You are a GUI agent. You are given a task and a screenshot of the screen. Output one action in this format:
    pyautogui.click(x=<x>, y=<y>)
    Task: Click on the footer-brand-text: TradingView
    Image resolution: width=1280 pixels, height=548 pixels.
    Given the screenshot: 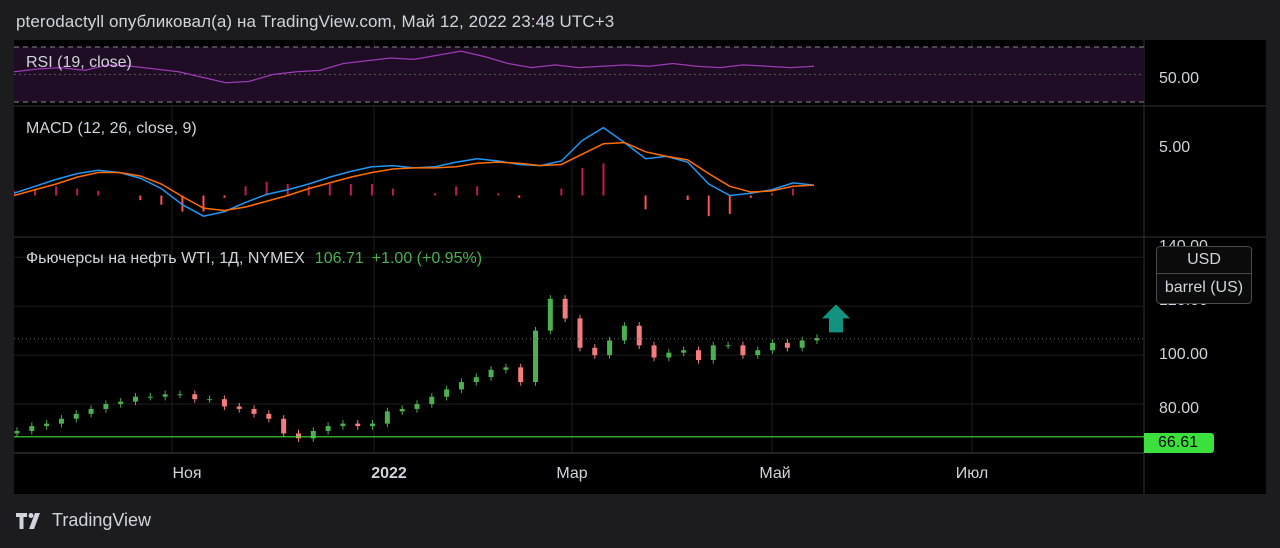 What is the action you would take?
    pyautogui.click(x=102, y=520)
    